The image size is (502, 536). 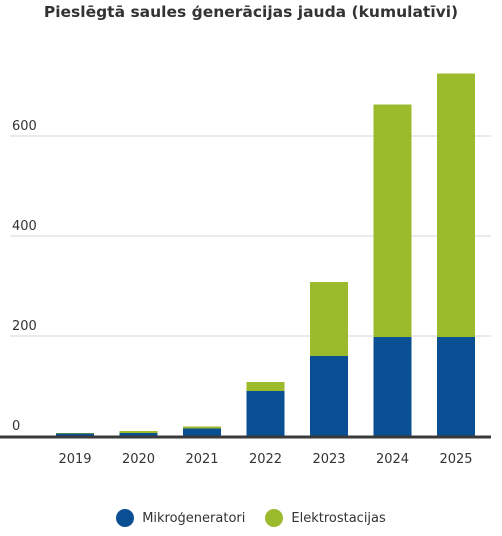 I want to click on x-tick-label-2022: 2022, so click(x=265, y=459).